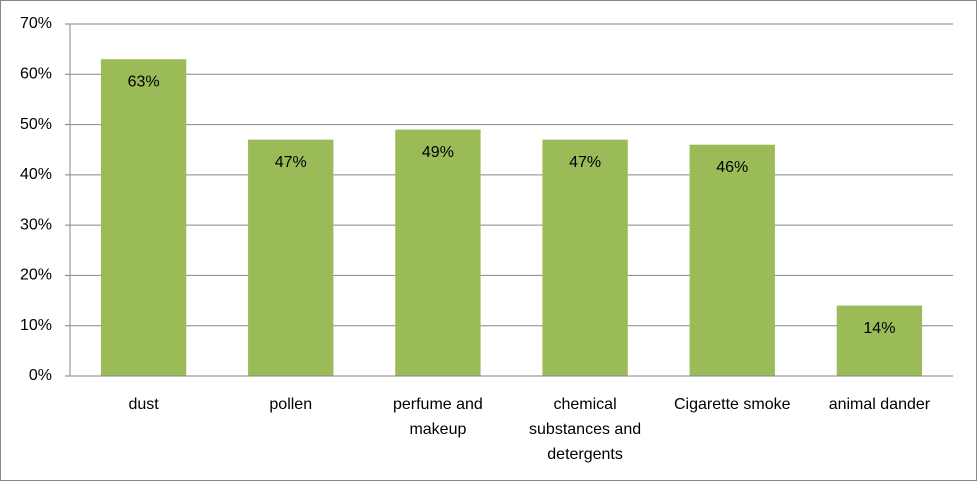 This screenshot has height=481, width=977. What do you see at coordinates (144, 81) in the screenshot?
I see `data-label: 63%` at bounding box center [144, 81].